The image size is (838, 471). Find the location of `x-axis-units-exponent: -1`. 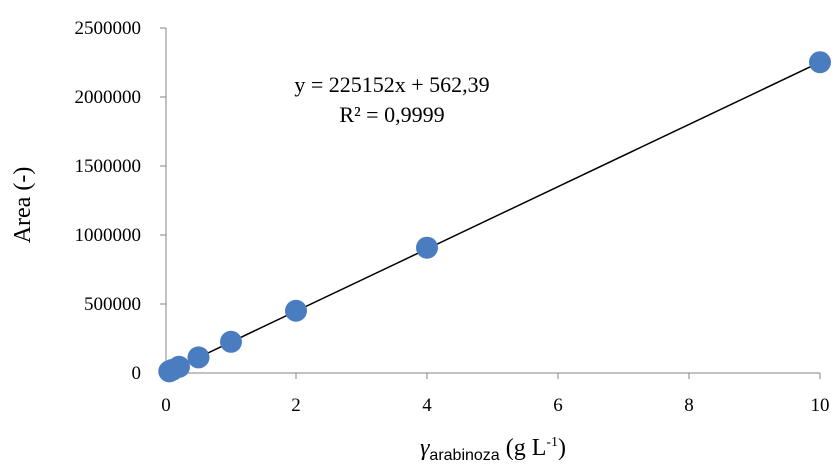

x-axis-units-exponent: -1 is located at coordinates (552, 442).